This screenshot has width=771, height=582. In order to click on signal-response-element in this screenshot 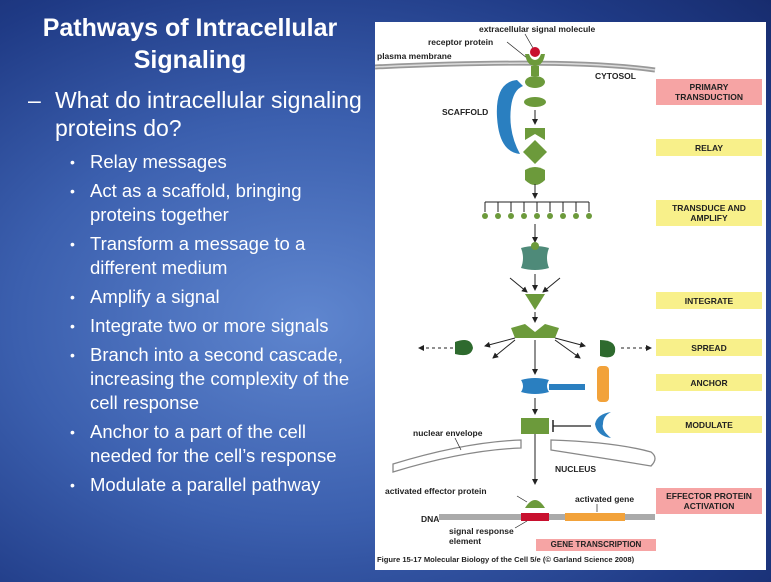, I will do `click(535, 517)`.